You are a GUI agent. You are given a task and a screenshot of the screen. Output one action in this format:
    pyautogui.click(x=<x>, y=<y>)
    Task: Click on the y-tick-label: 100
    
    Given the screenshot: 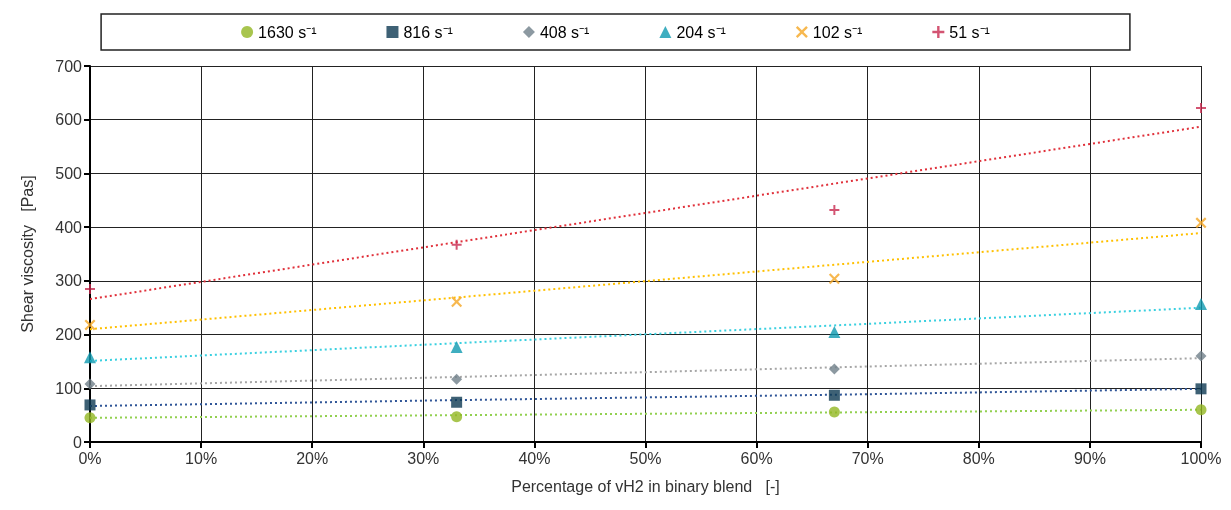 What is the action you would take?
    pyautogui.click(x=69, y=388)
    